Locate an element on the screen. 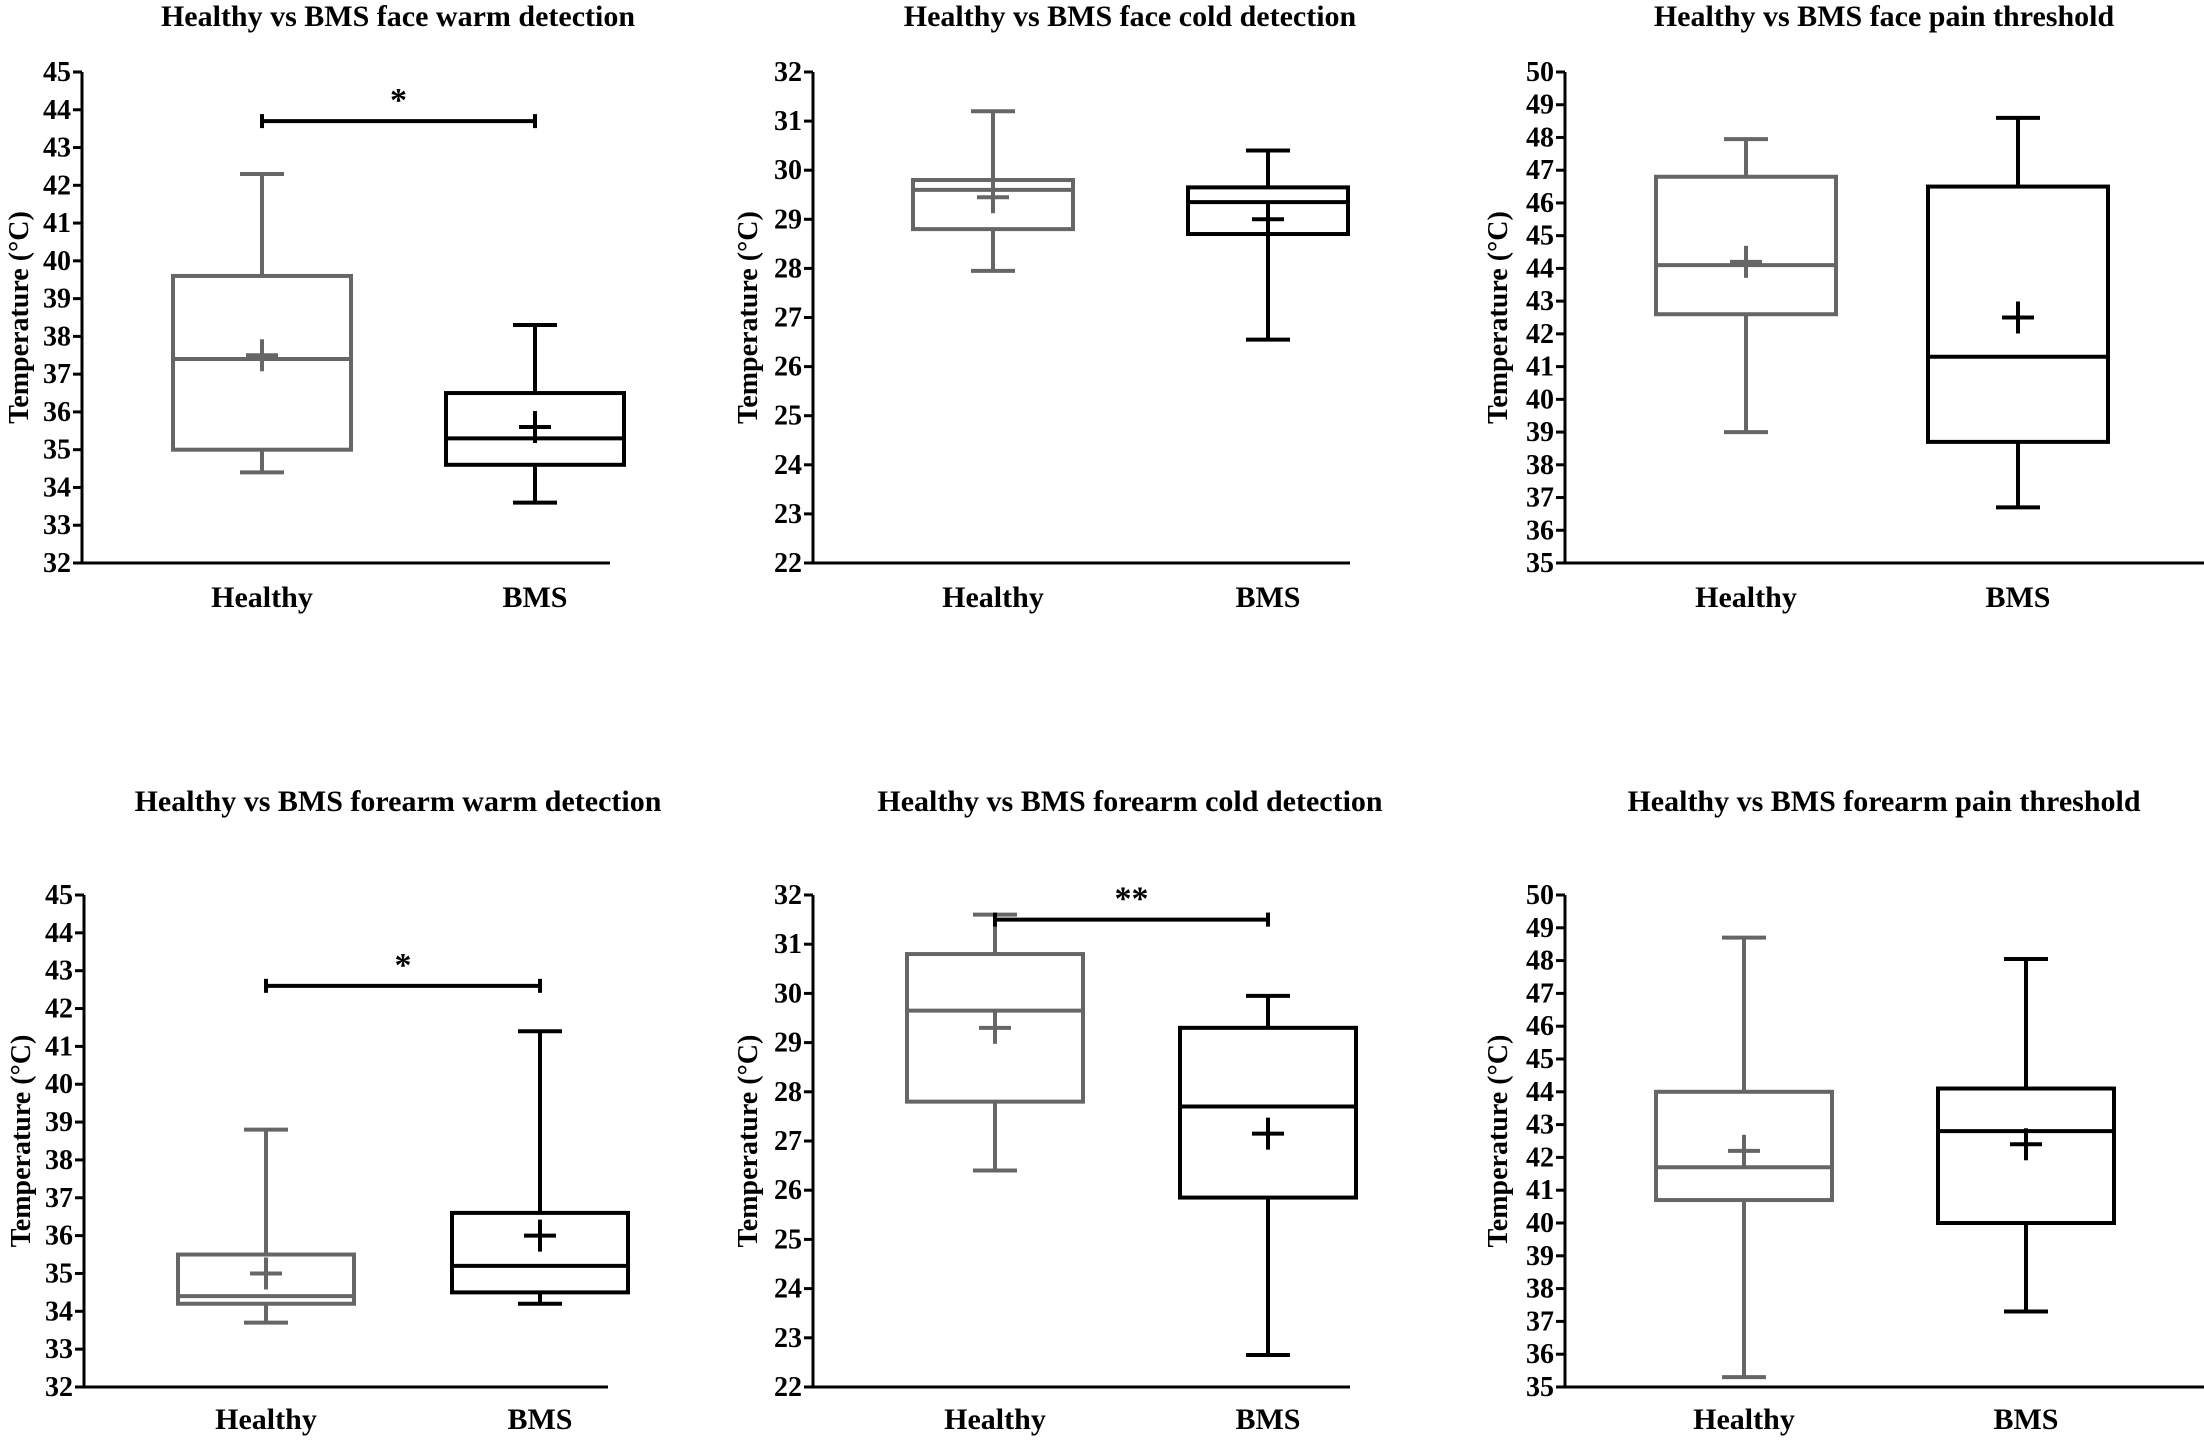  y-tick-label: 34 is located at coordinates (57, 487).